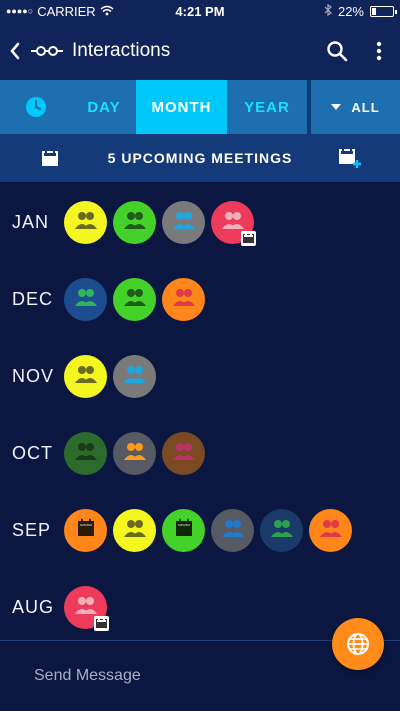 Image resolution: width=400 pixels, height=711 pixels. Describe the element at coordinates (200, 376) in the screenshot. I see `timeline-row-nov: NOV` at that location.